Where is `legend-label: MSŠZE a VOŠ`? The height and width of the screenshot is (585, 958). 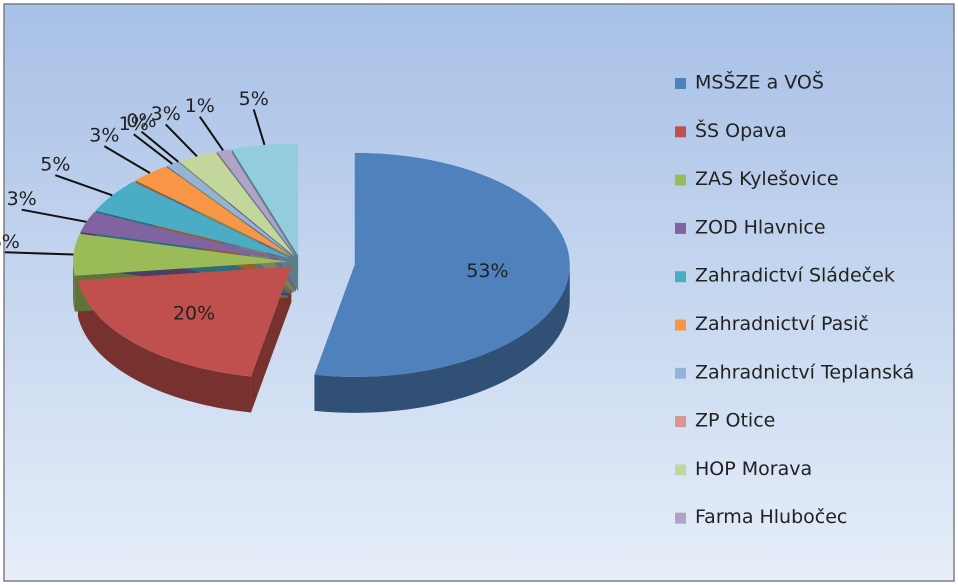 legend-label: MSŠZE a VOŠ is located at coordinates (759, 82).